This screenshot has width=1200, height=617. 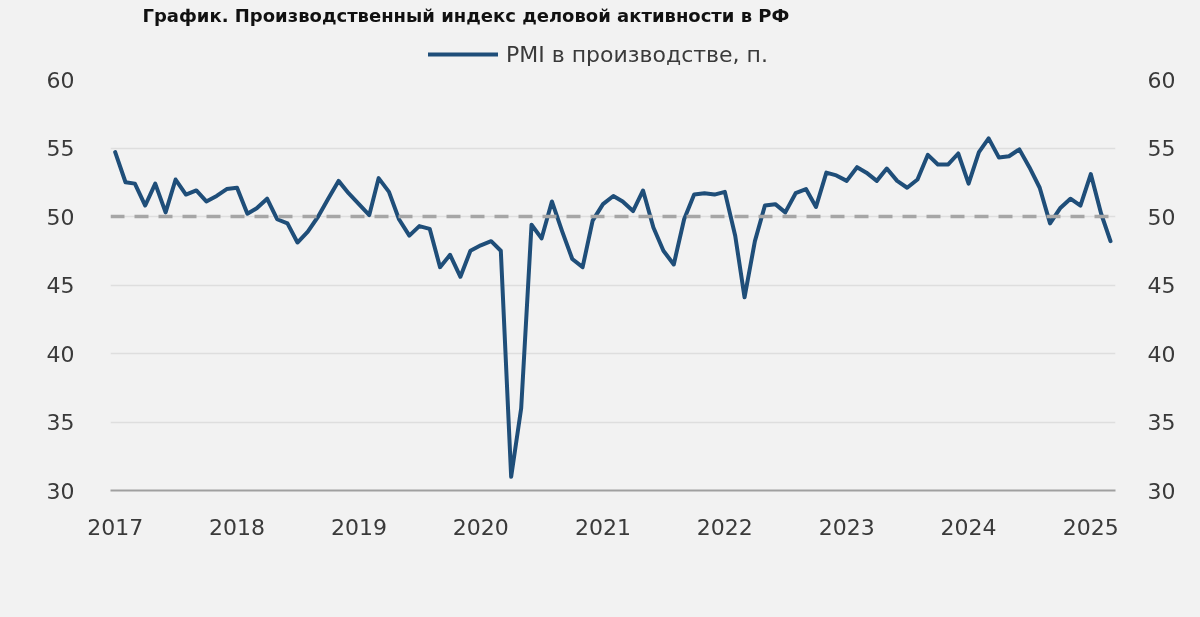 What do you see at coordinates (466, 15) in the screenshot?
I see `chart-title: График. Производственный индекс деловой активности в РФ` at bounding box center [466, 15].